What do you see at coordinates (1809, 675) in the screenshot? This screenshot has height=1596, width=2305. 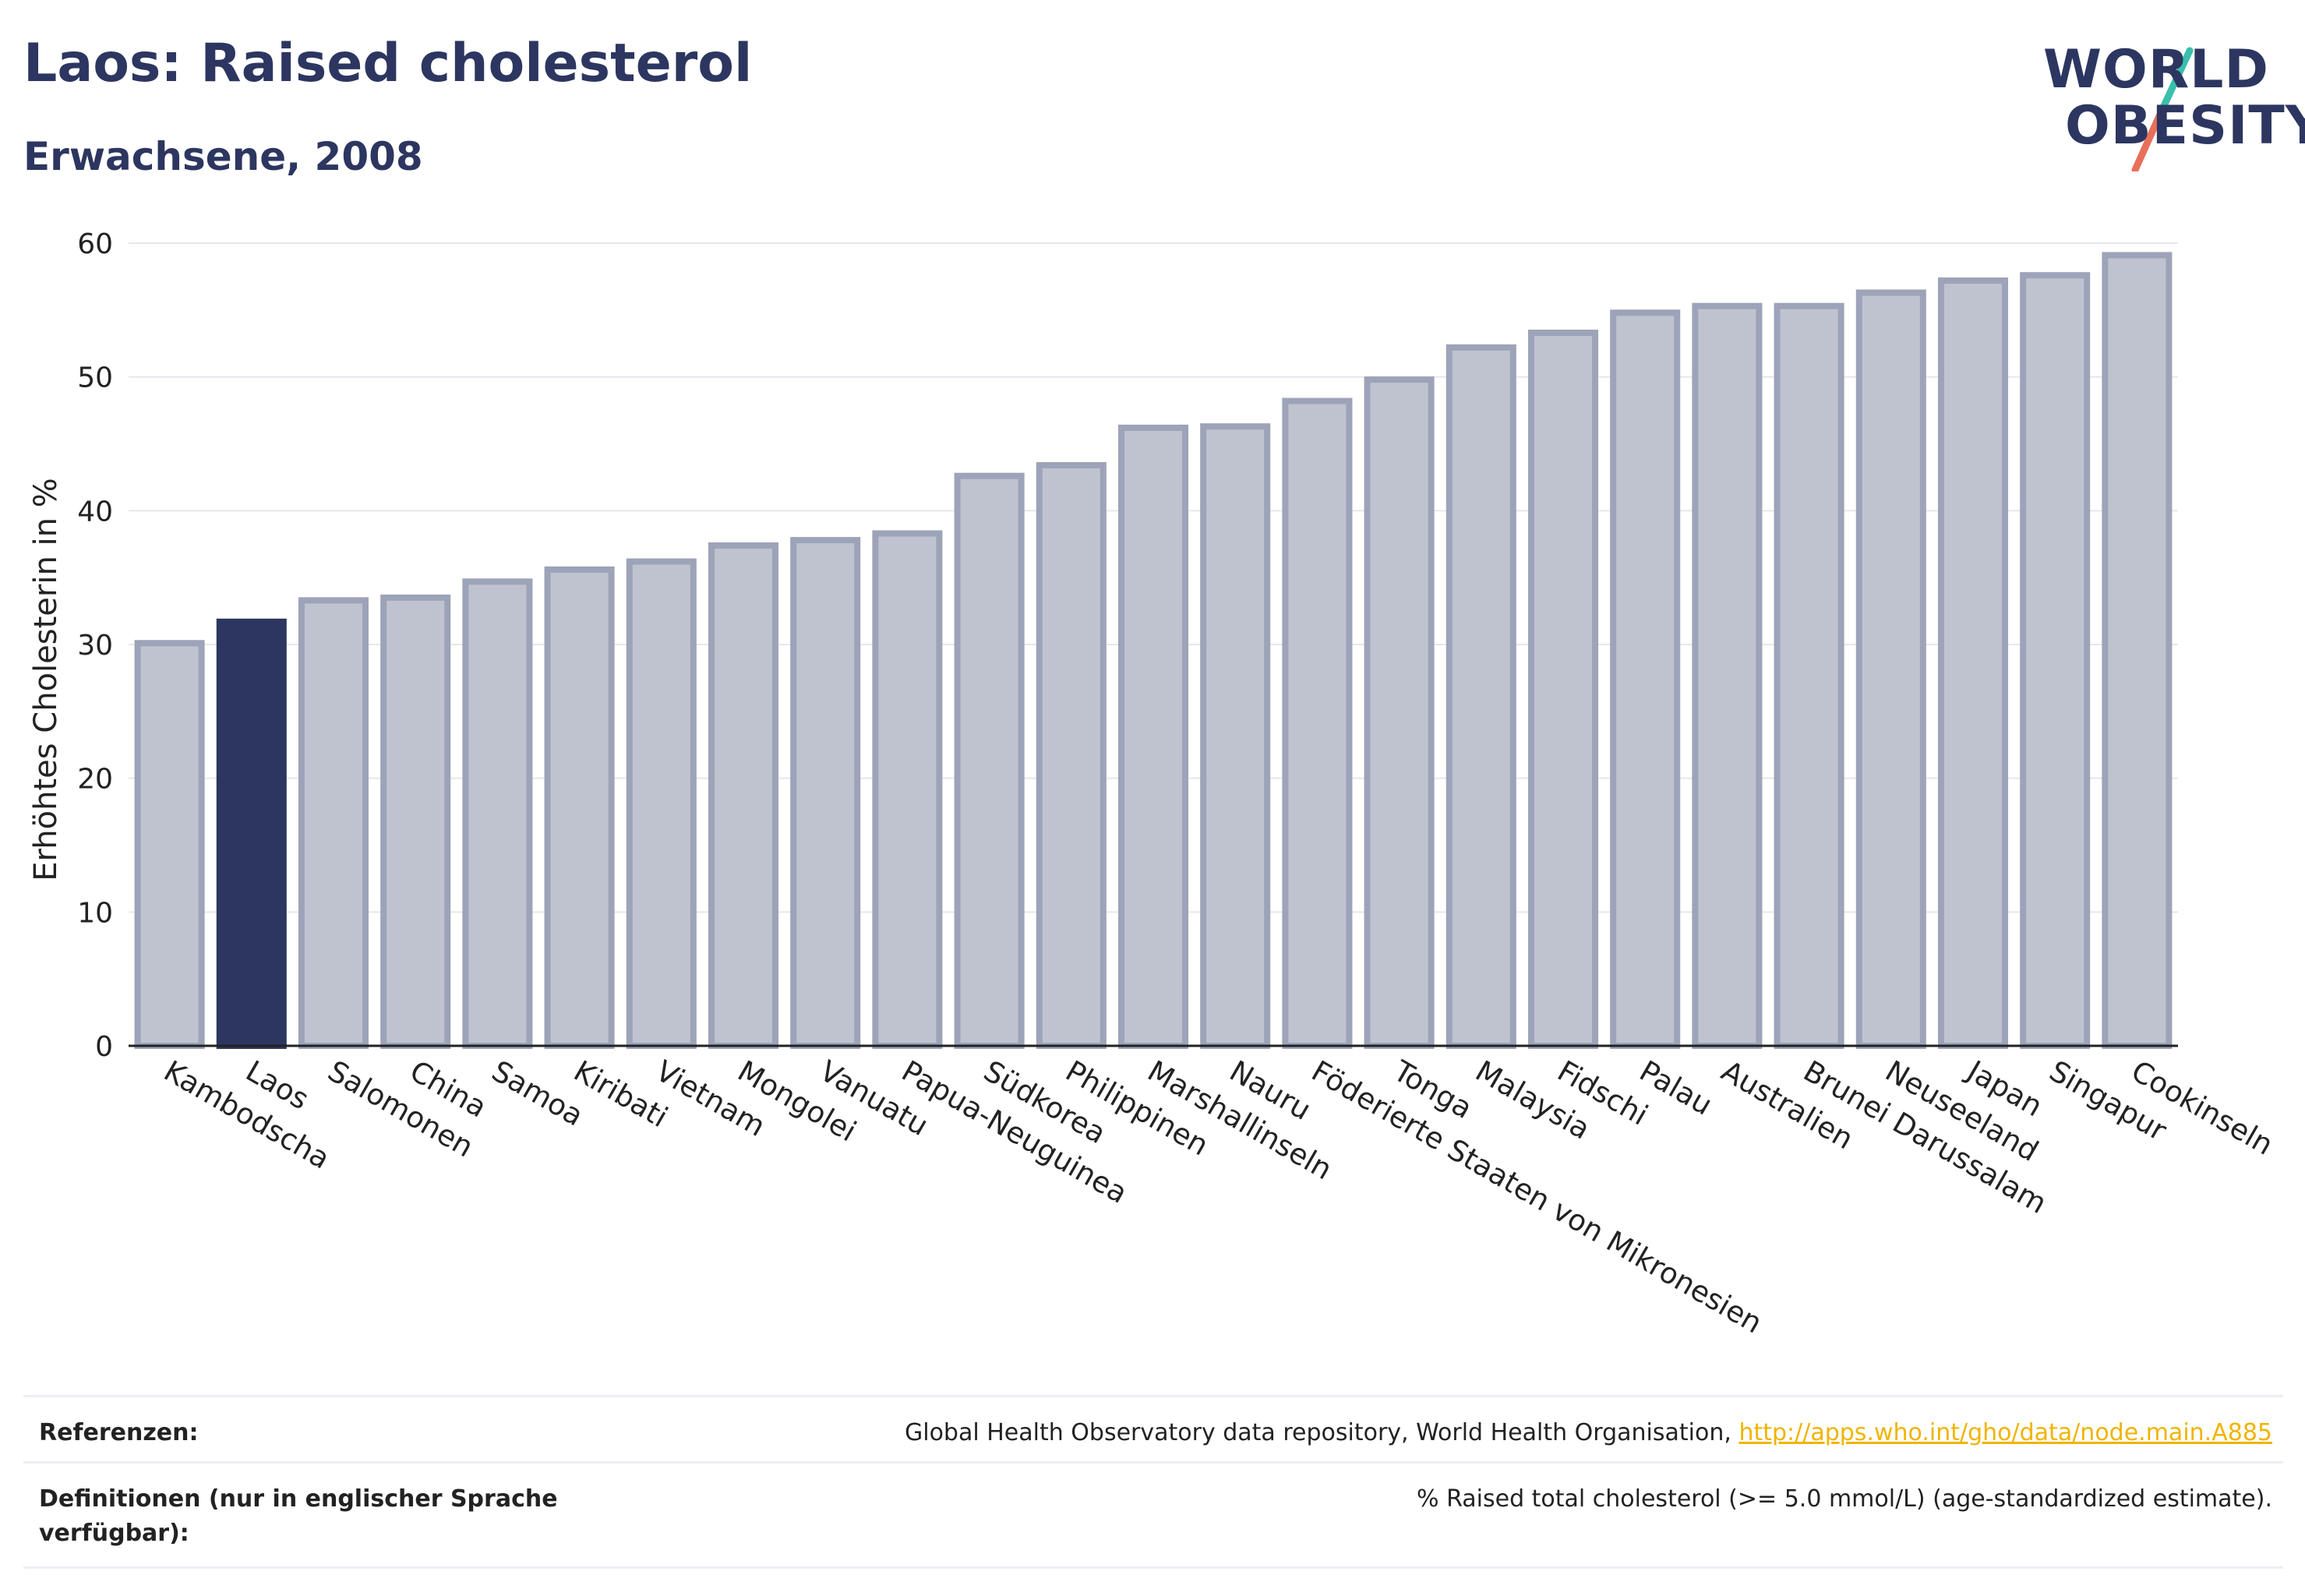 I see `bar-brunei-darussalam` at bounding box center [1809, 675].